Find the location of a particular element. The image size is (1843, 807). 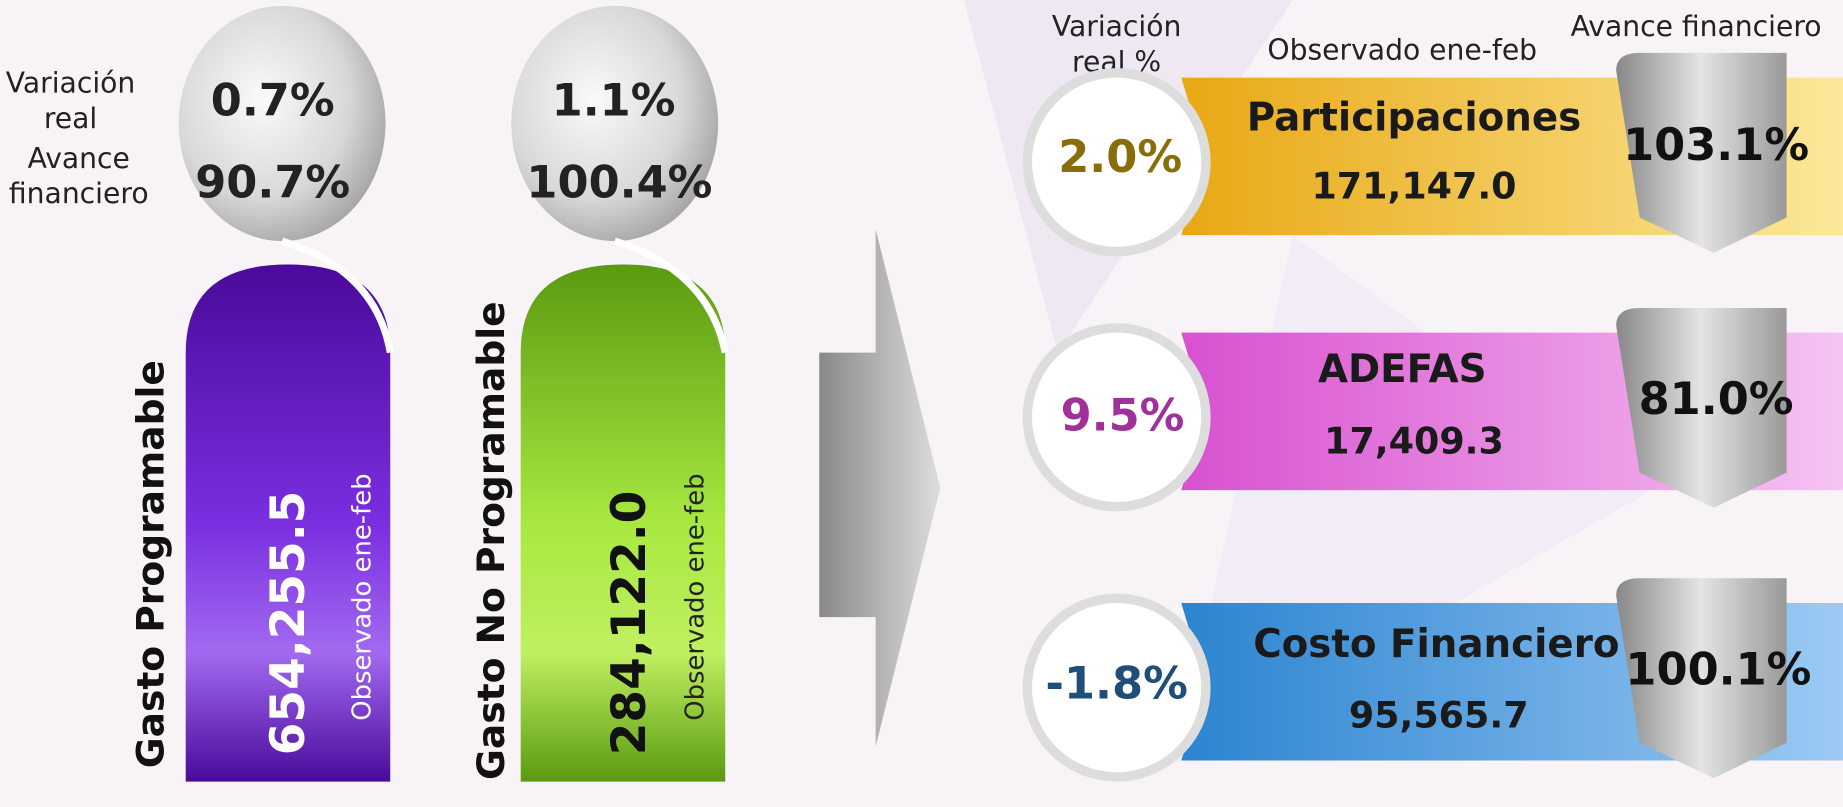

card-name: Gasto Programable is located at coordinates (150, 564).